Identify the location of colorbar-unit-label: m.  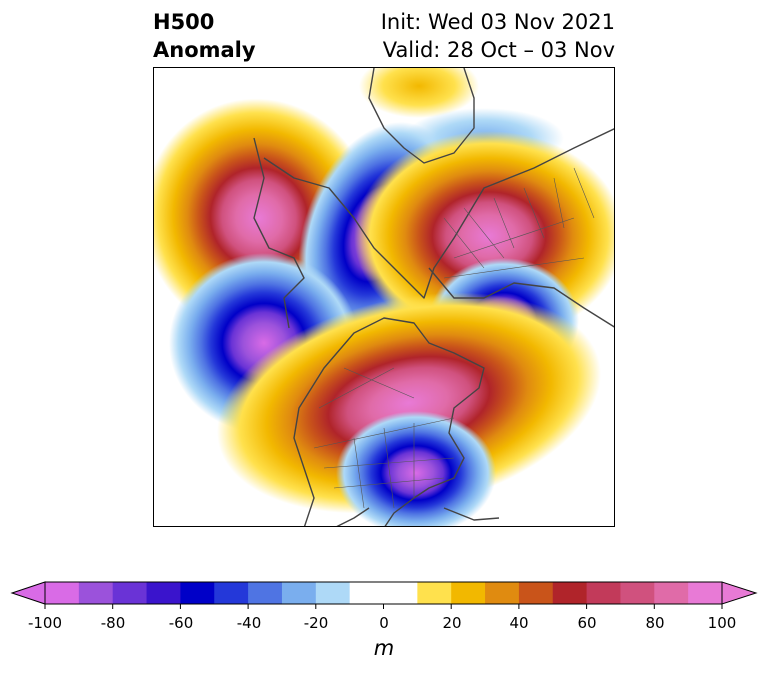
(384, 648).